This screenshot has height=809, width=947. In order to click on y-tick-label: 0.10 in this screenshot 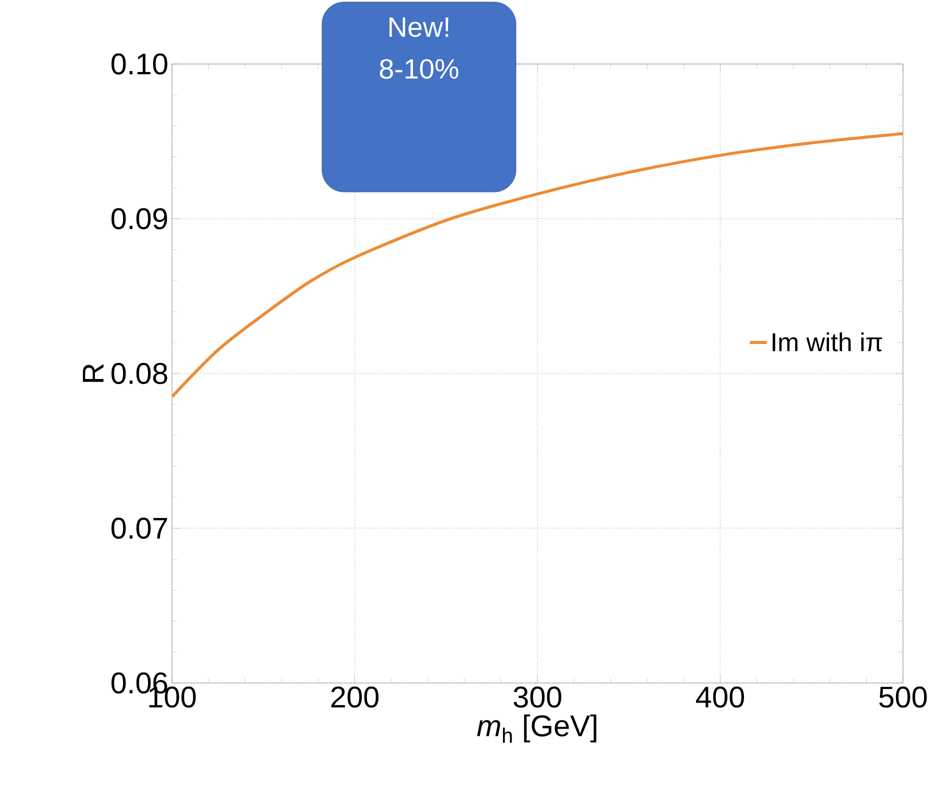, I will do `click(139, 64)`.